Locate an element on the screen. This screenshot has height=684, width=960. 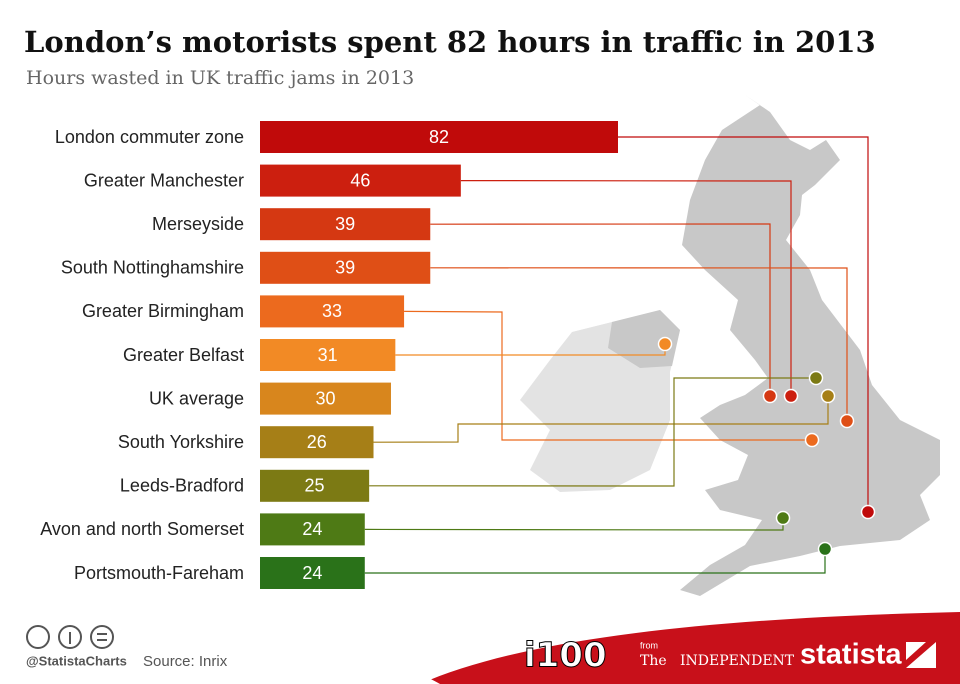
statista-logo: statista is located at coordinates (851, 655).